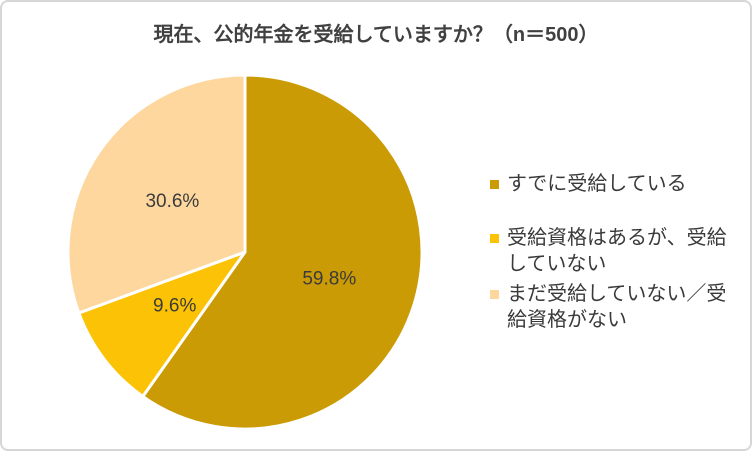 Image resolution: width=752 pixels, height=451 pixels. Describe the element at coordinates (172, 201) in the screenshot. I see `pie-slice-value-label: 30.6%` at that location.